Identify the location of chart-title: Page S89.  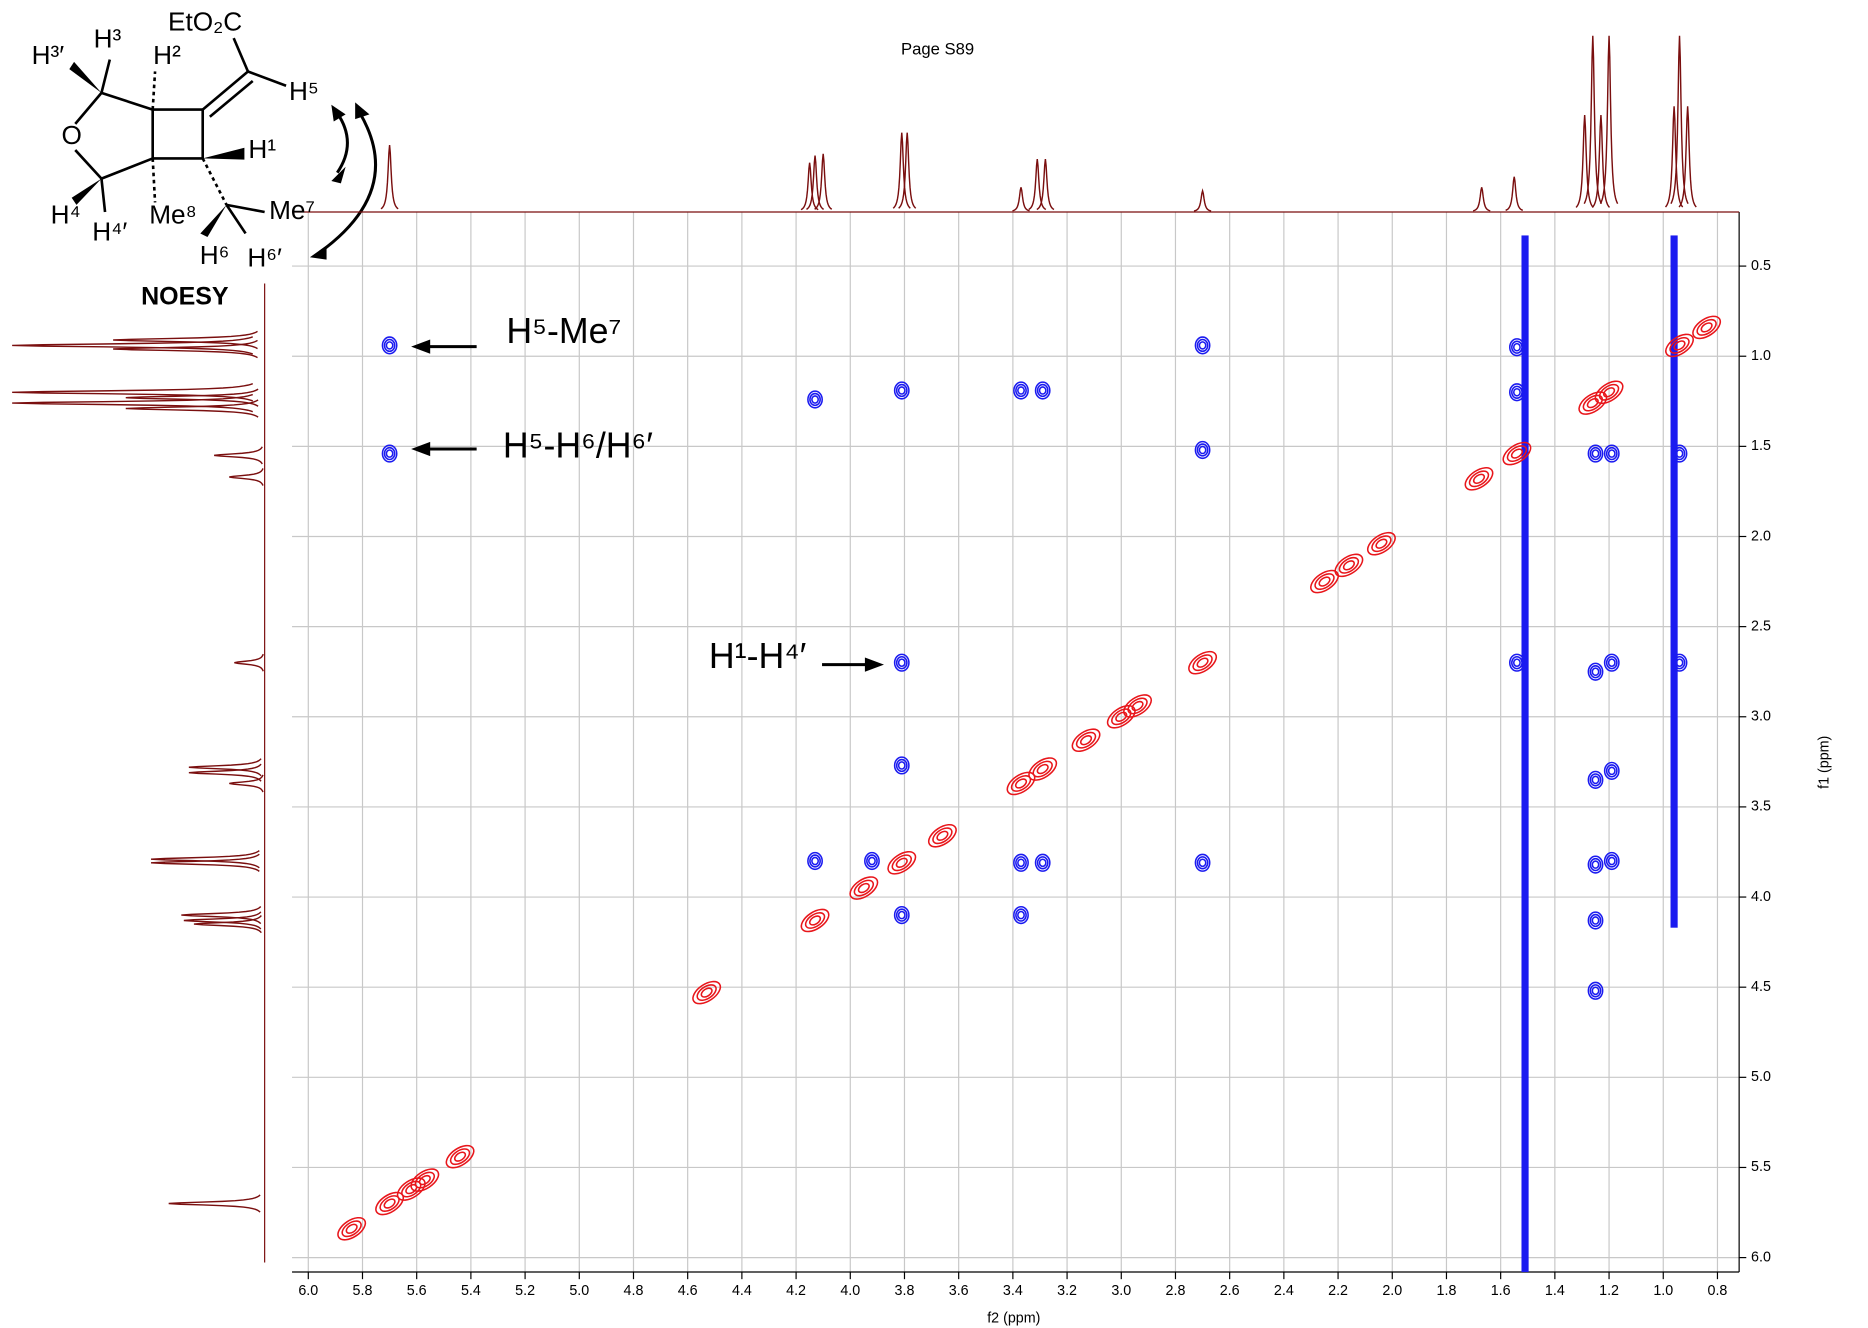
(937, 48).